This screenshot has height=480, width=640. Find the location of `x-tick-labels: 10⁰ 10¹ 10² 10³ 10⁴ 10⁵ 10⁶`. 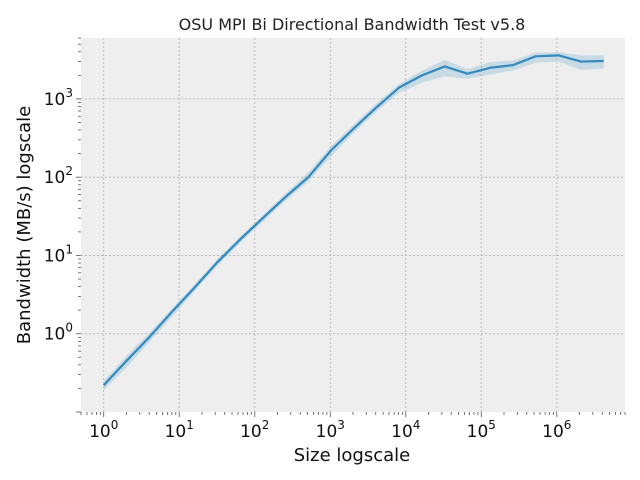

x-tick-labels: 10⁰ 10¹ 10² 10³ 10⁴ 10⁵ 10⁶ is located at coordinates (330, 430).